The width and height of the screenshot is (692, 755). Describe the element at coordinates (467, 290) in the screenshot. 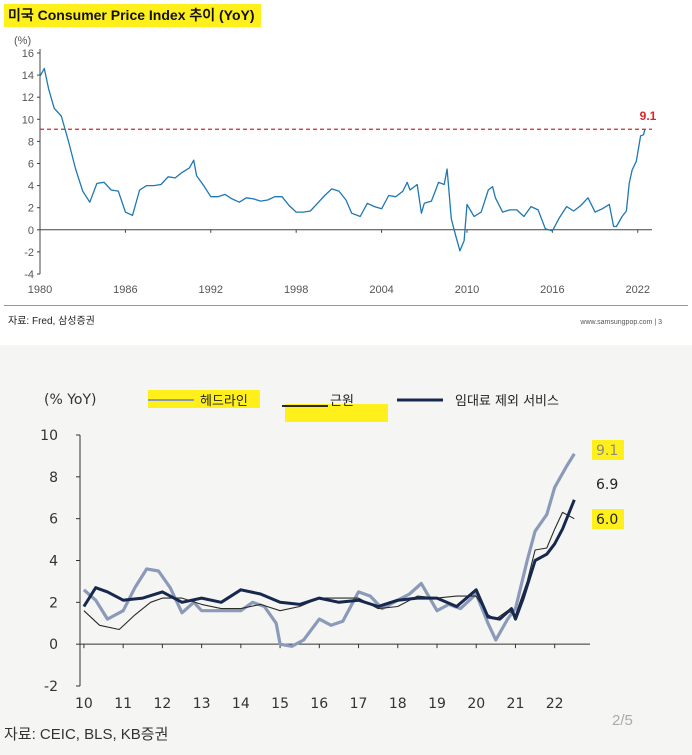

I see `x-tick-label: 2010` at that location.